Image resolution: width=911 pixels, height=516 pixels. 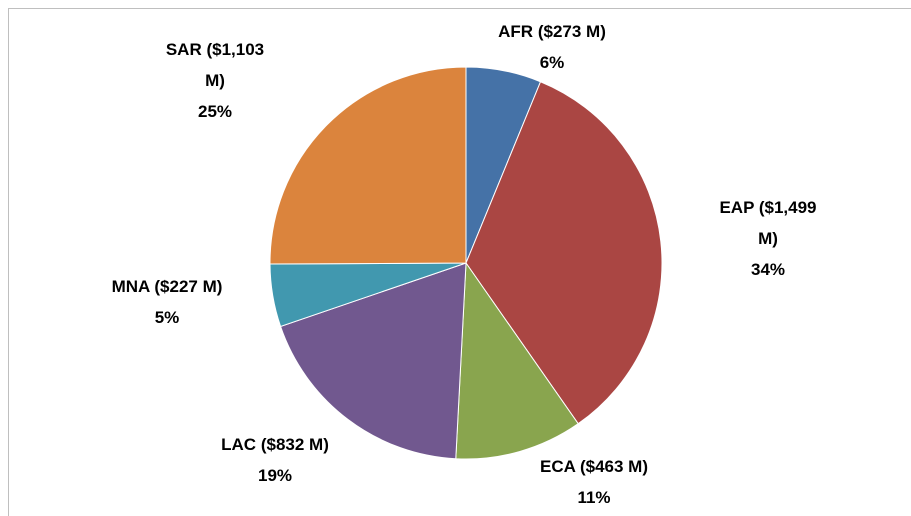 What do you see at coordinates (239, 444) in the screenshot?
I see `label-part: LAC` at bounding box center [239, 444].